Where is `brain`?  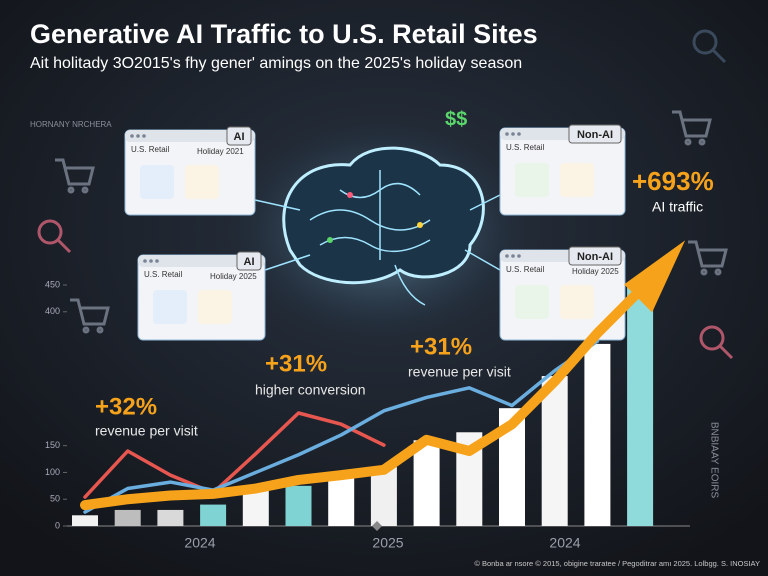
brain is located at coordinates (380, 230).